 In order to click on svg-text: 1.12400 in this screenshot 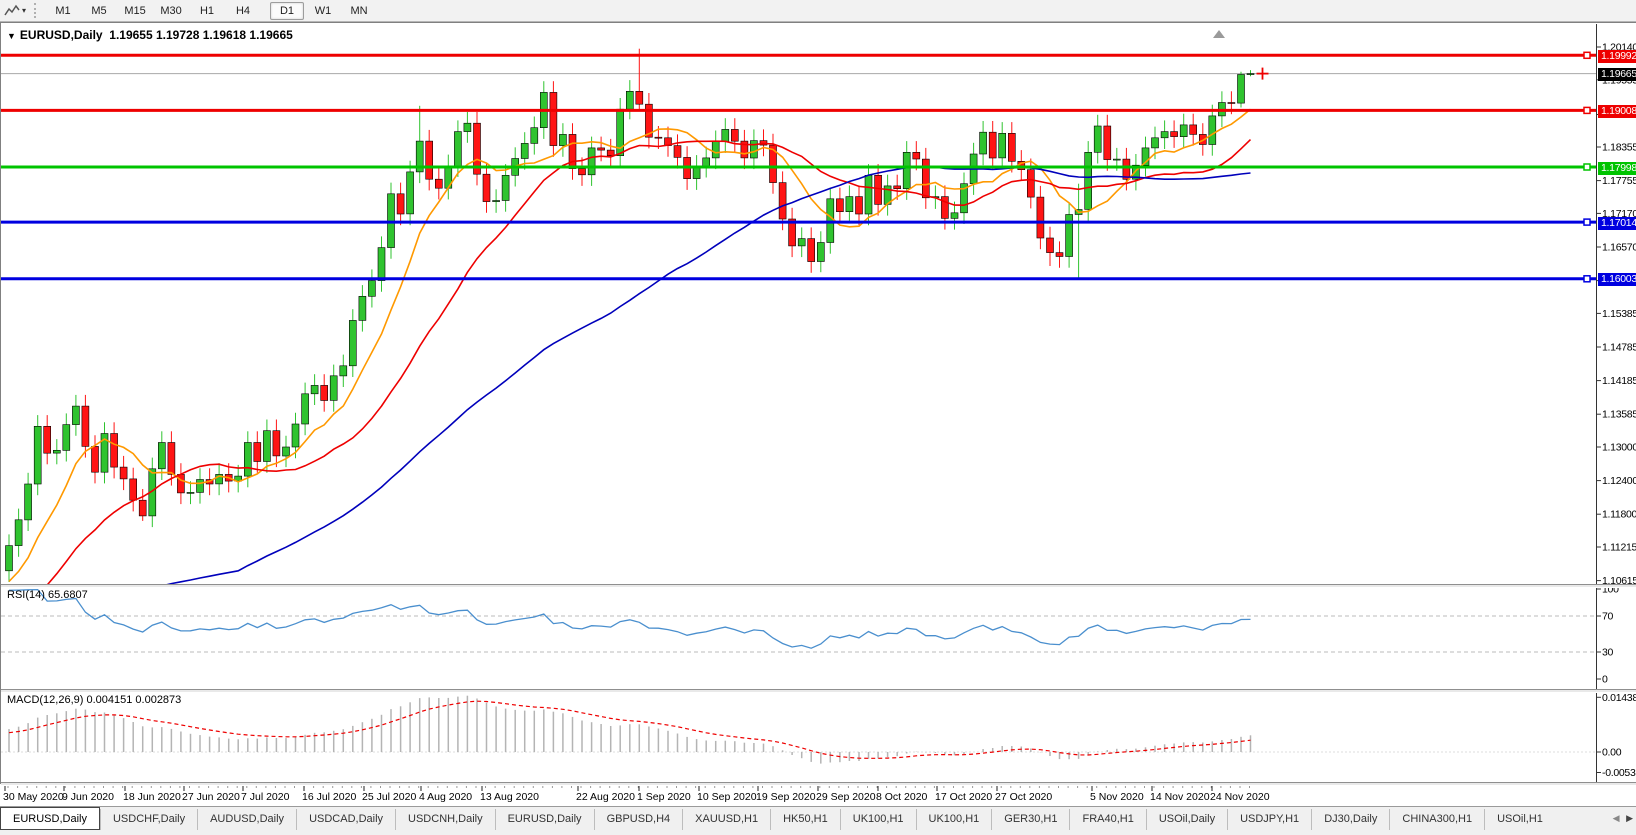, I will do `click(1619, 481)`.